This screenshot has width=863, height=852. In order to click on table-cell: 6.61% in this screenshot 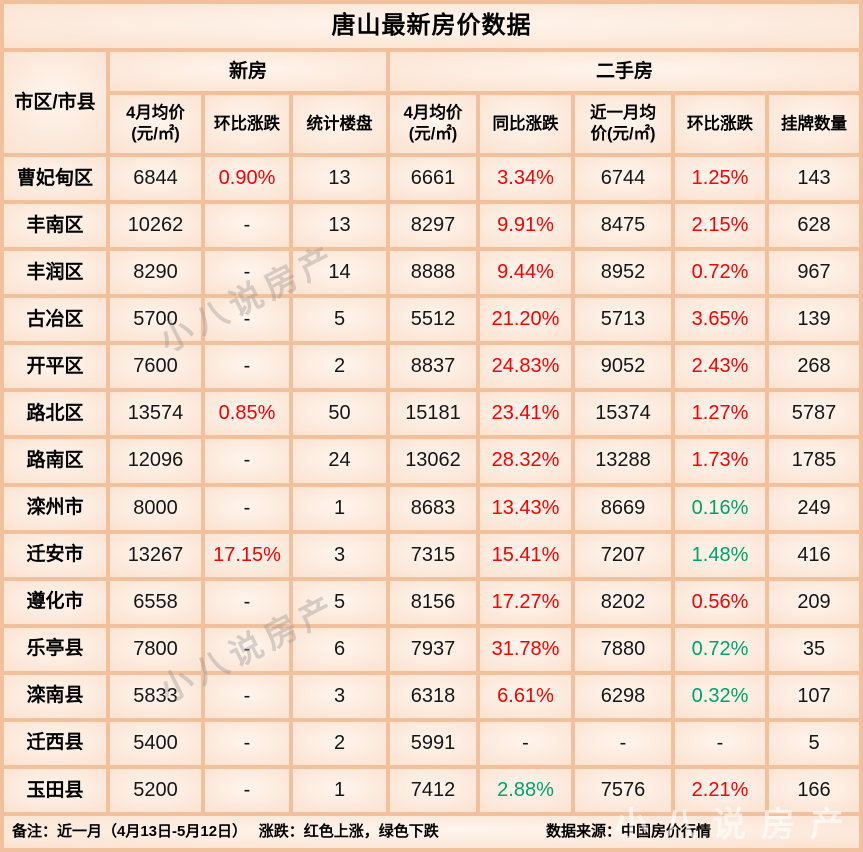, I will do `click(525, 696)`.